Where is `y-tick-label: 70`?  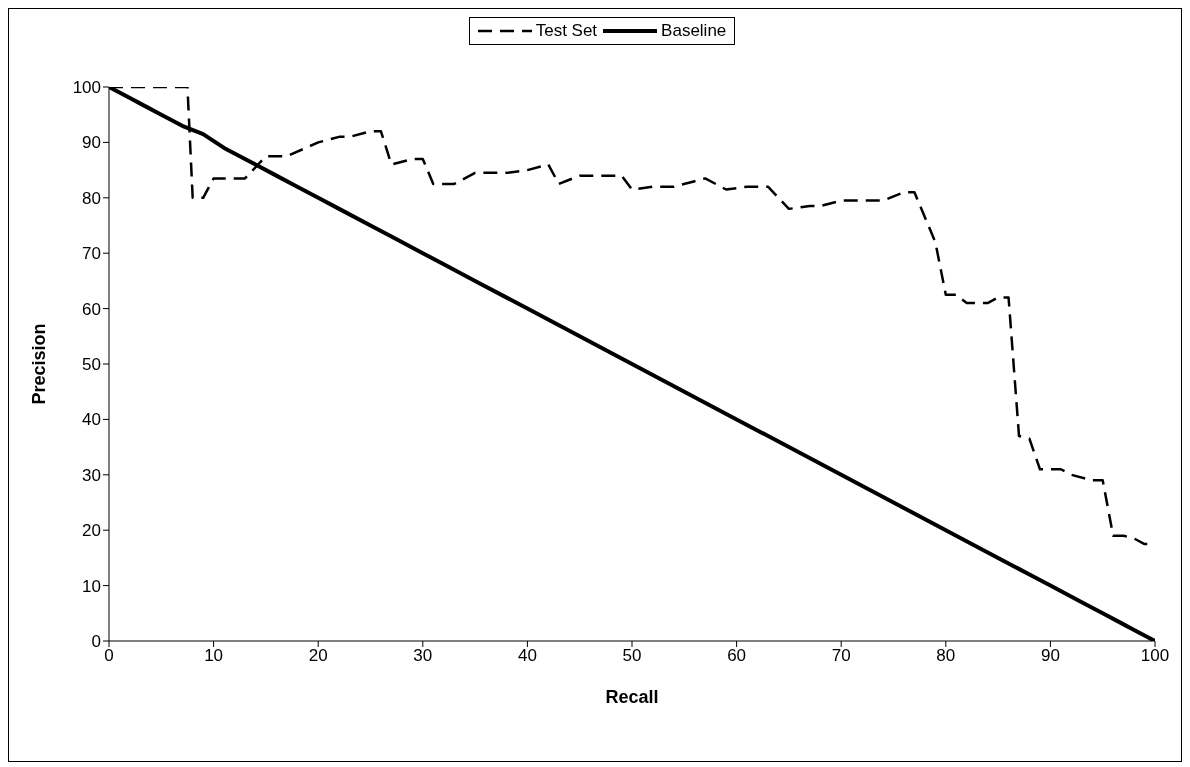
y-tick-label: 70 is located at coordinates (91, 254).